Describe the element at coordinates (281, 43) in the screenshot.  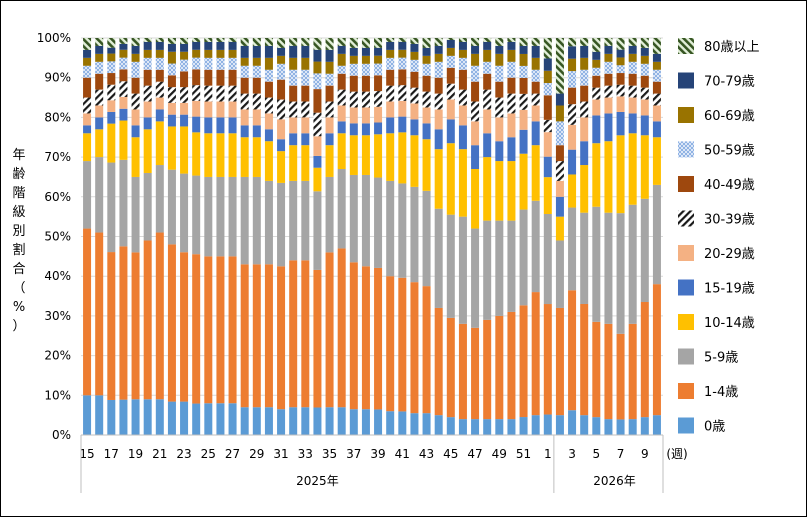
I see `bar-segment-80-w31` at that location.